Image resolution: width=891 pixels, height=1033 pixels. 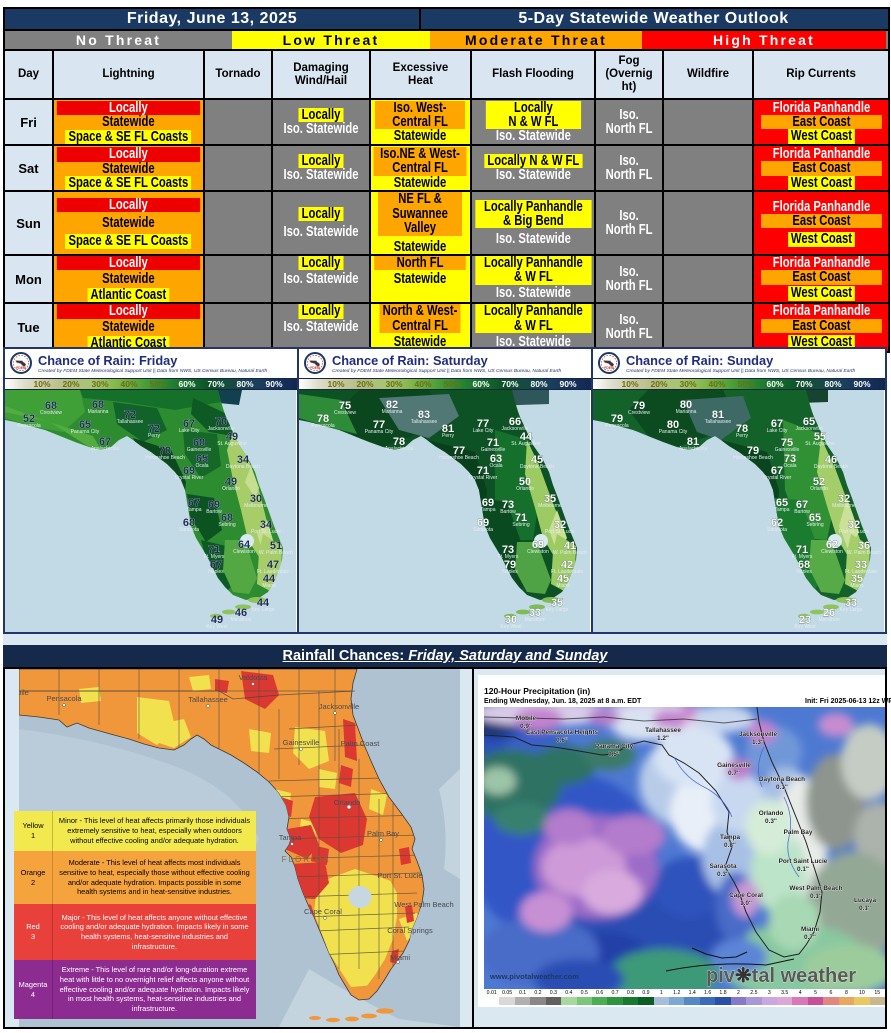 What do you see at coordinates (208, 699) in the screenshot?
I see `svg-text: Tallahassee` at bounding box center [208, 699].